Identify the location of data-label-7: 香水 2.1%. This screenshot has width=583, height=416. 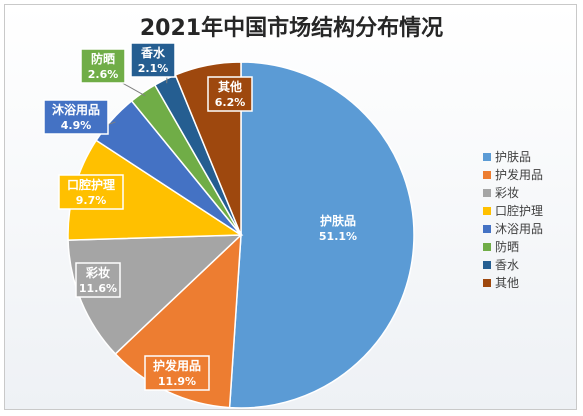
(153, 63).